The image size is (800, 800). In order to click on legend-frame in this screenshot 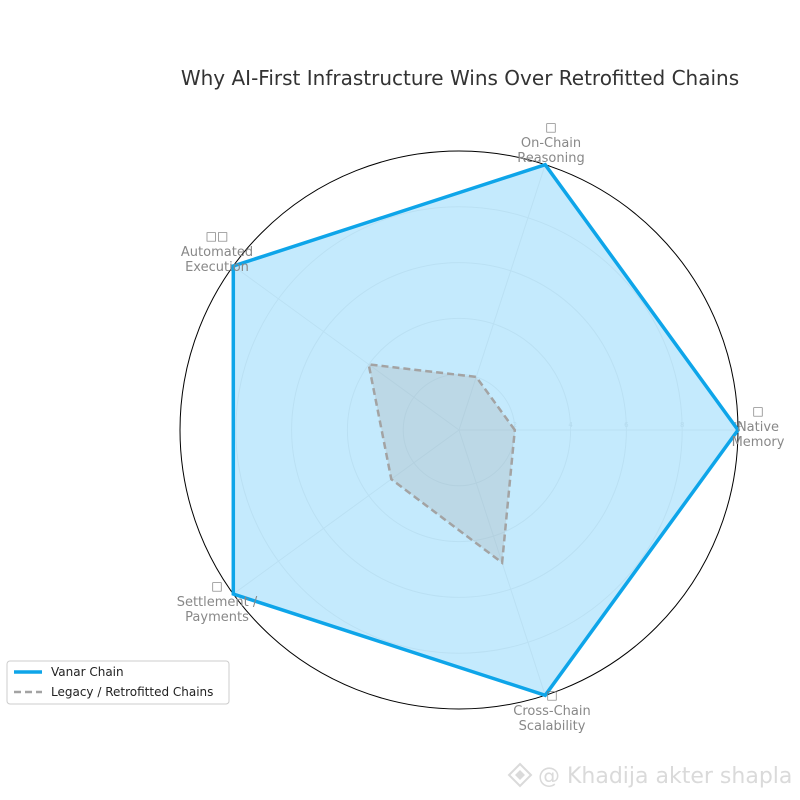, I will do `click(118, 682)`.